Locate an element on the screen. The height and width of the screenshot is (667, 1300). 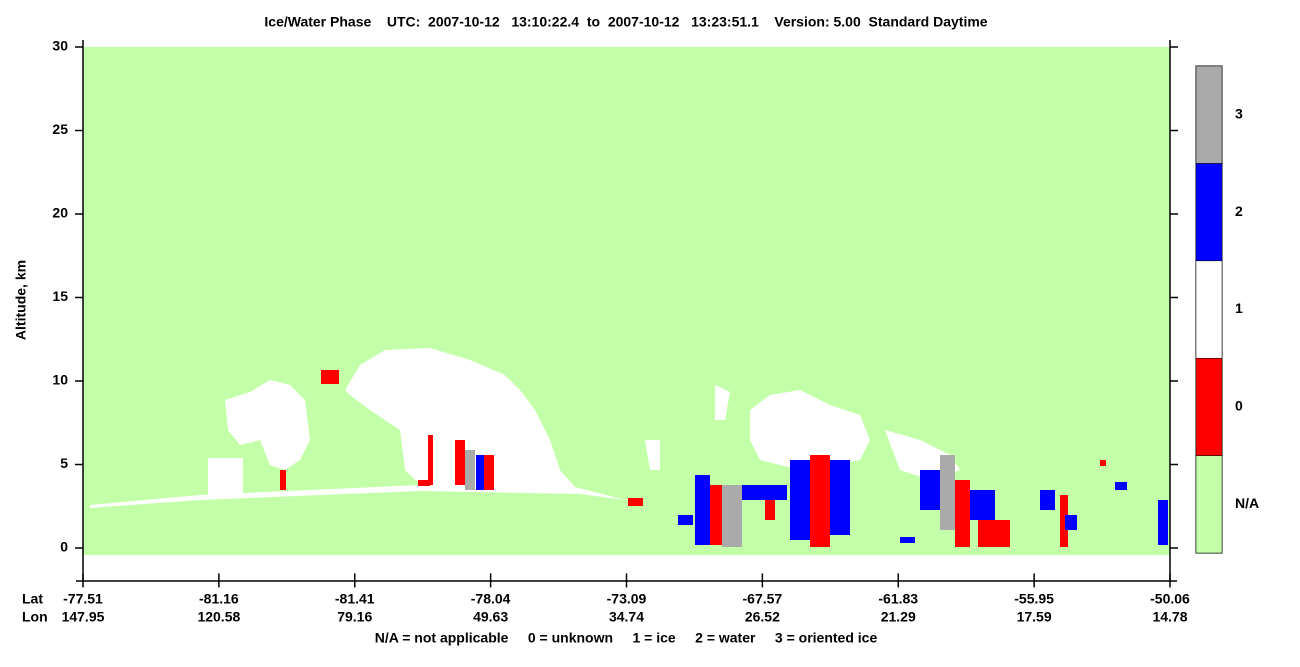
x-row-label: Lon is located at coordinates (35, 617).